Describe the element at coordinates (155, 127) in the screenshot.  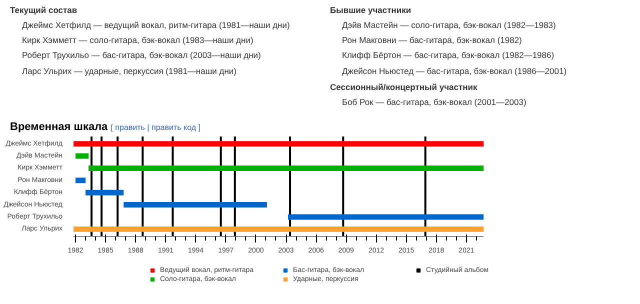
I see `text: [ править | править код ]` at that location.